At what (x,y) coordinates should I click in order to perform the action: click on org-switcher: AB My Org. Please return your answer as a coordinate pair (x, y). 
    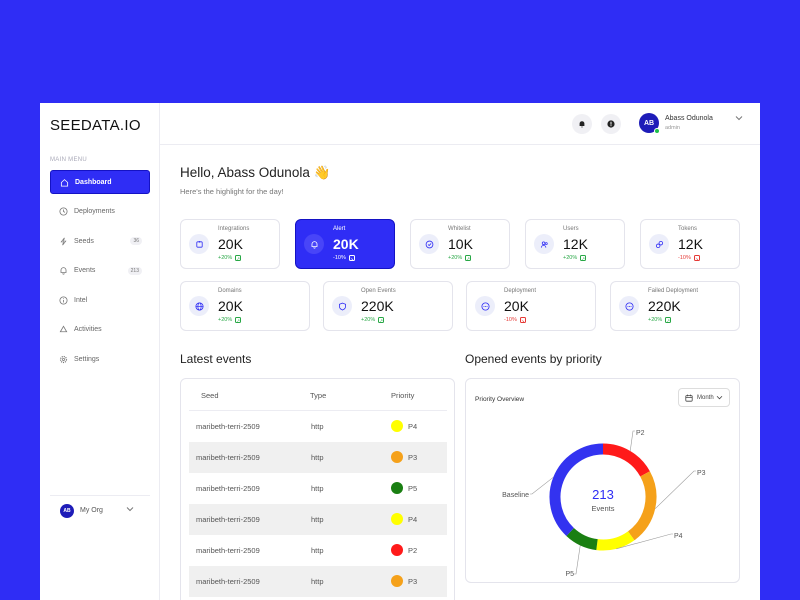
    Looking at the image, I should click on (100, 510).